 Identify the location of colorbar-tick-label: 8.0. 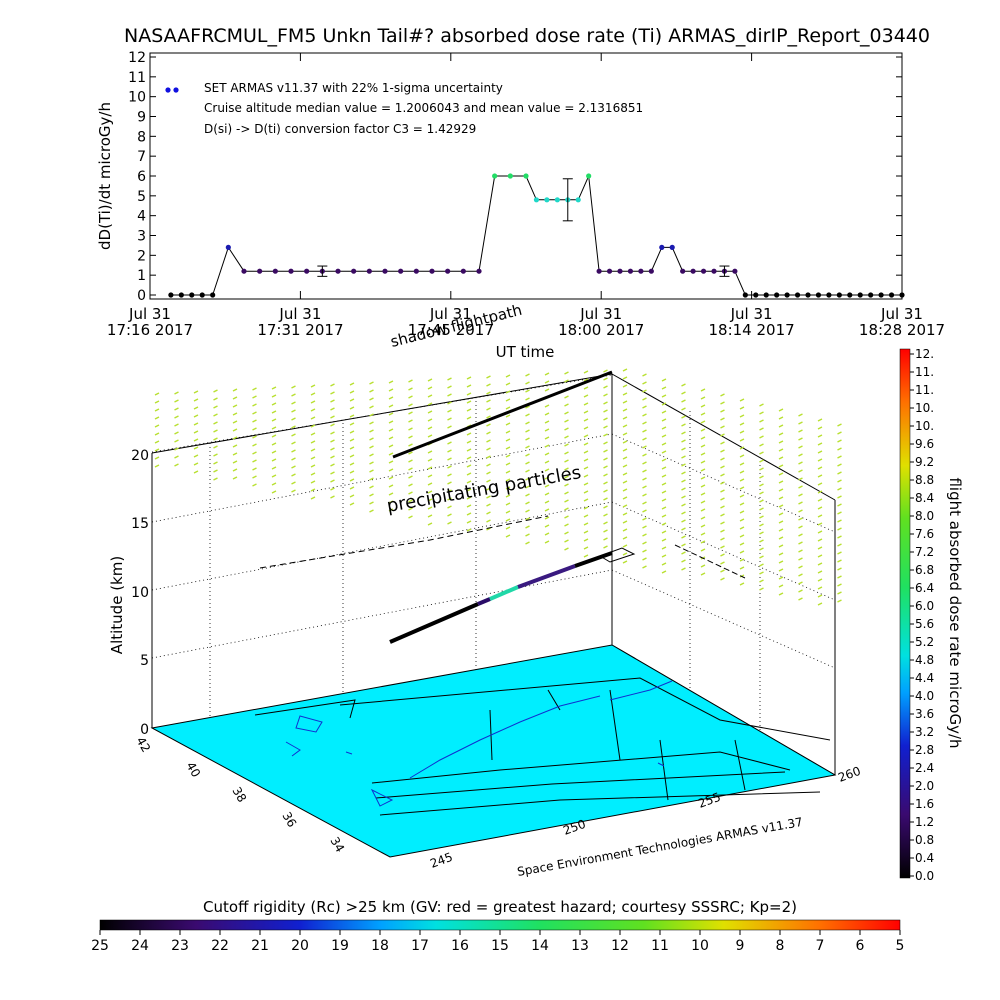
(924, 516).